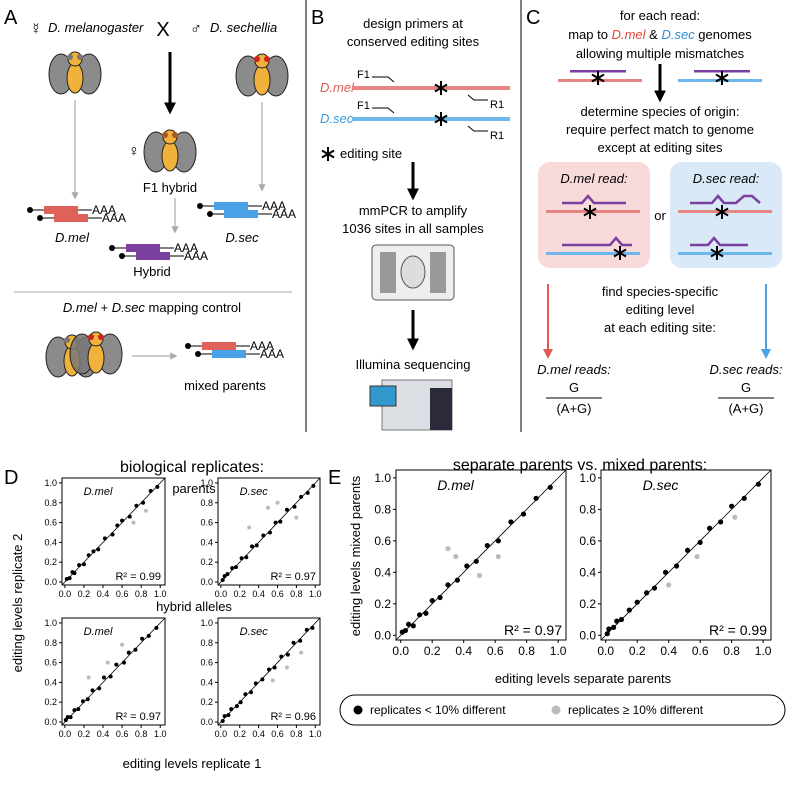  What do you see at coordinates (533, 18) in the screenshot?
I see `panel-label: C` at bounding box center [533, 18].